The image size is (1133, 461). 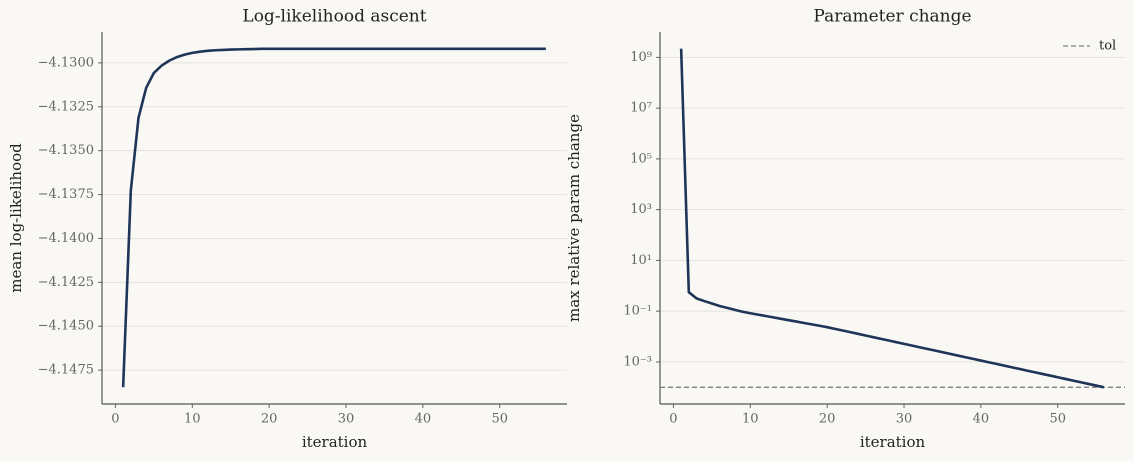 What do you see at coordinates (66, 282) in the screenshot?
I see `y-tick-label: −4.1425` at bounding box center [66, 282].